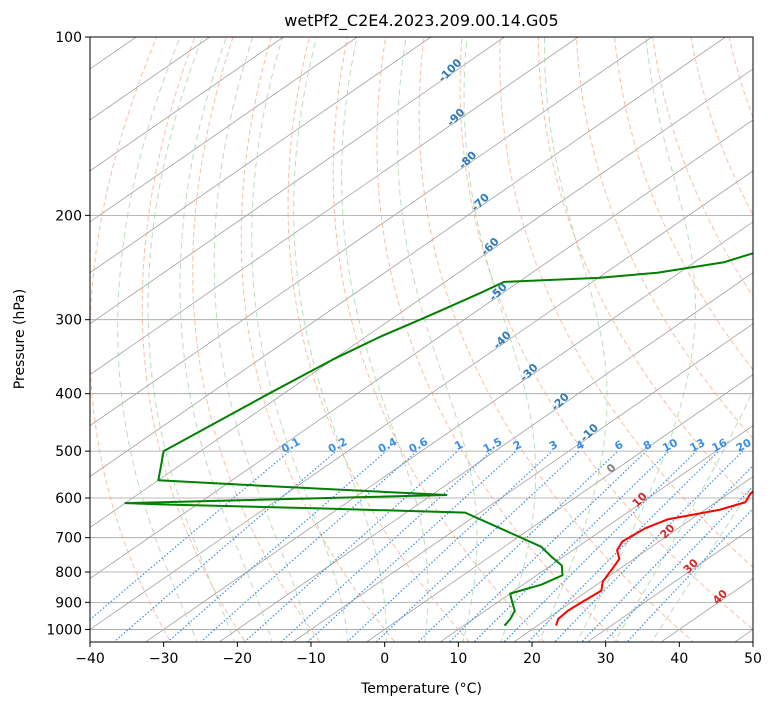 Image resolution: width=775 pixels, height=708 pixels. What do you see at coordinates (421, 21) in the screenshot?
I see `chart-title: wetPf2_C2E4.2023.209.00.14.G05` at bounding box center [421, 21].